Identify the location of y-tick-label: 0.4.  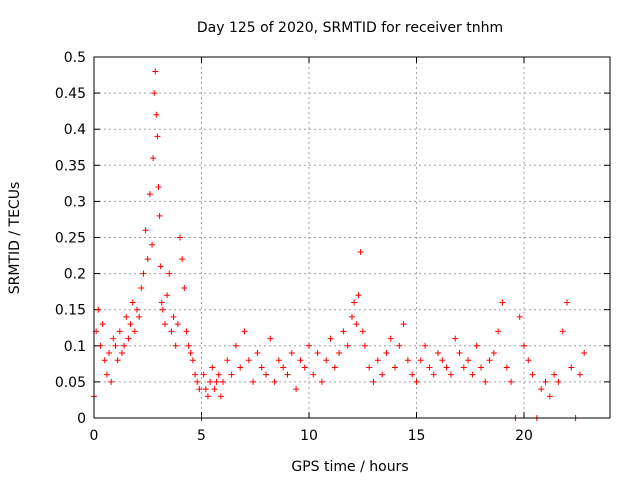
(75, 130).